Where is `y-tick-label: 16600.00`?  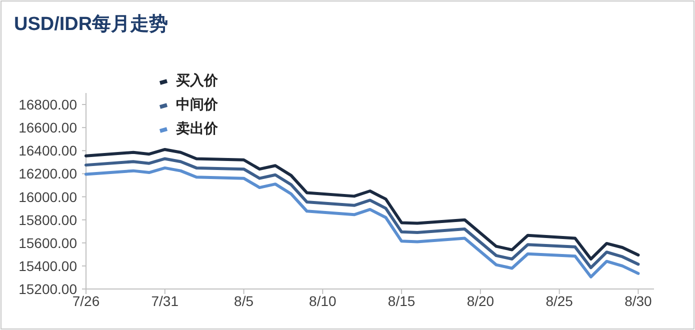
y-tick-label: 16600.00 is located at coordinates (48, 128).